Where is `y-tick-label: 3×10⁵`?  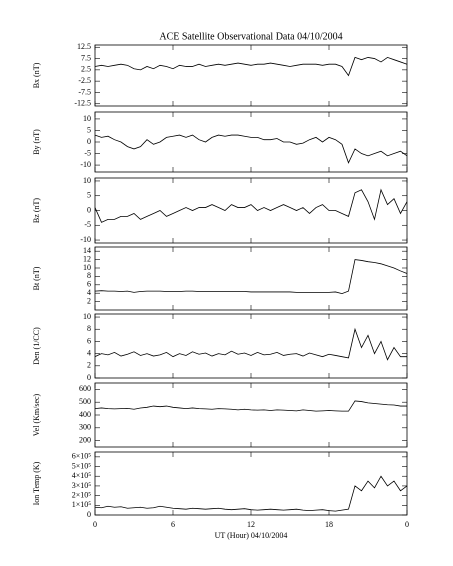
y-tick-label: 3×10⁵ is located at coordinates (82, 485).